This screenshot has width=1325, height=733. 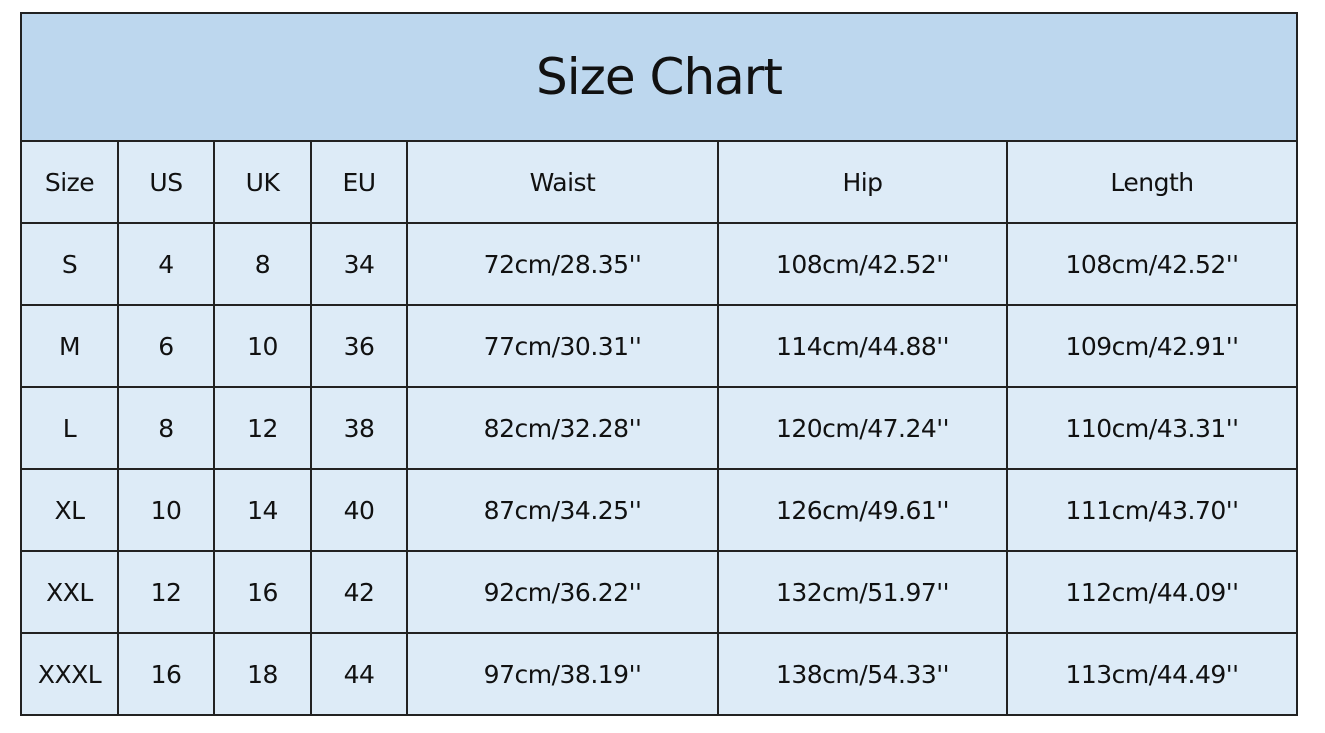 What do you see at coordinates (359, 264) in the screenshot?
I see `cell-eu: 34` at bounding box center [359, 264].